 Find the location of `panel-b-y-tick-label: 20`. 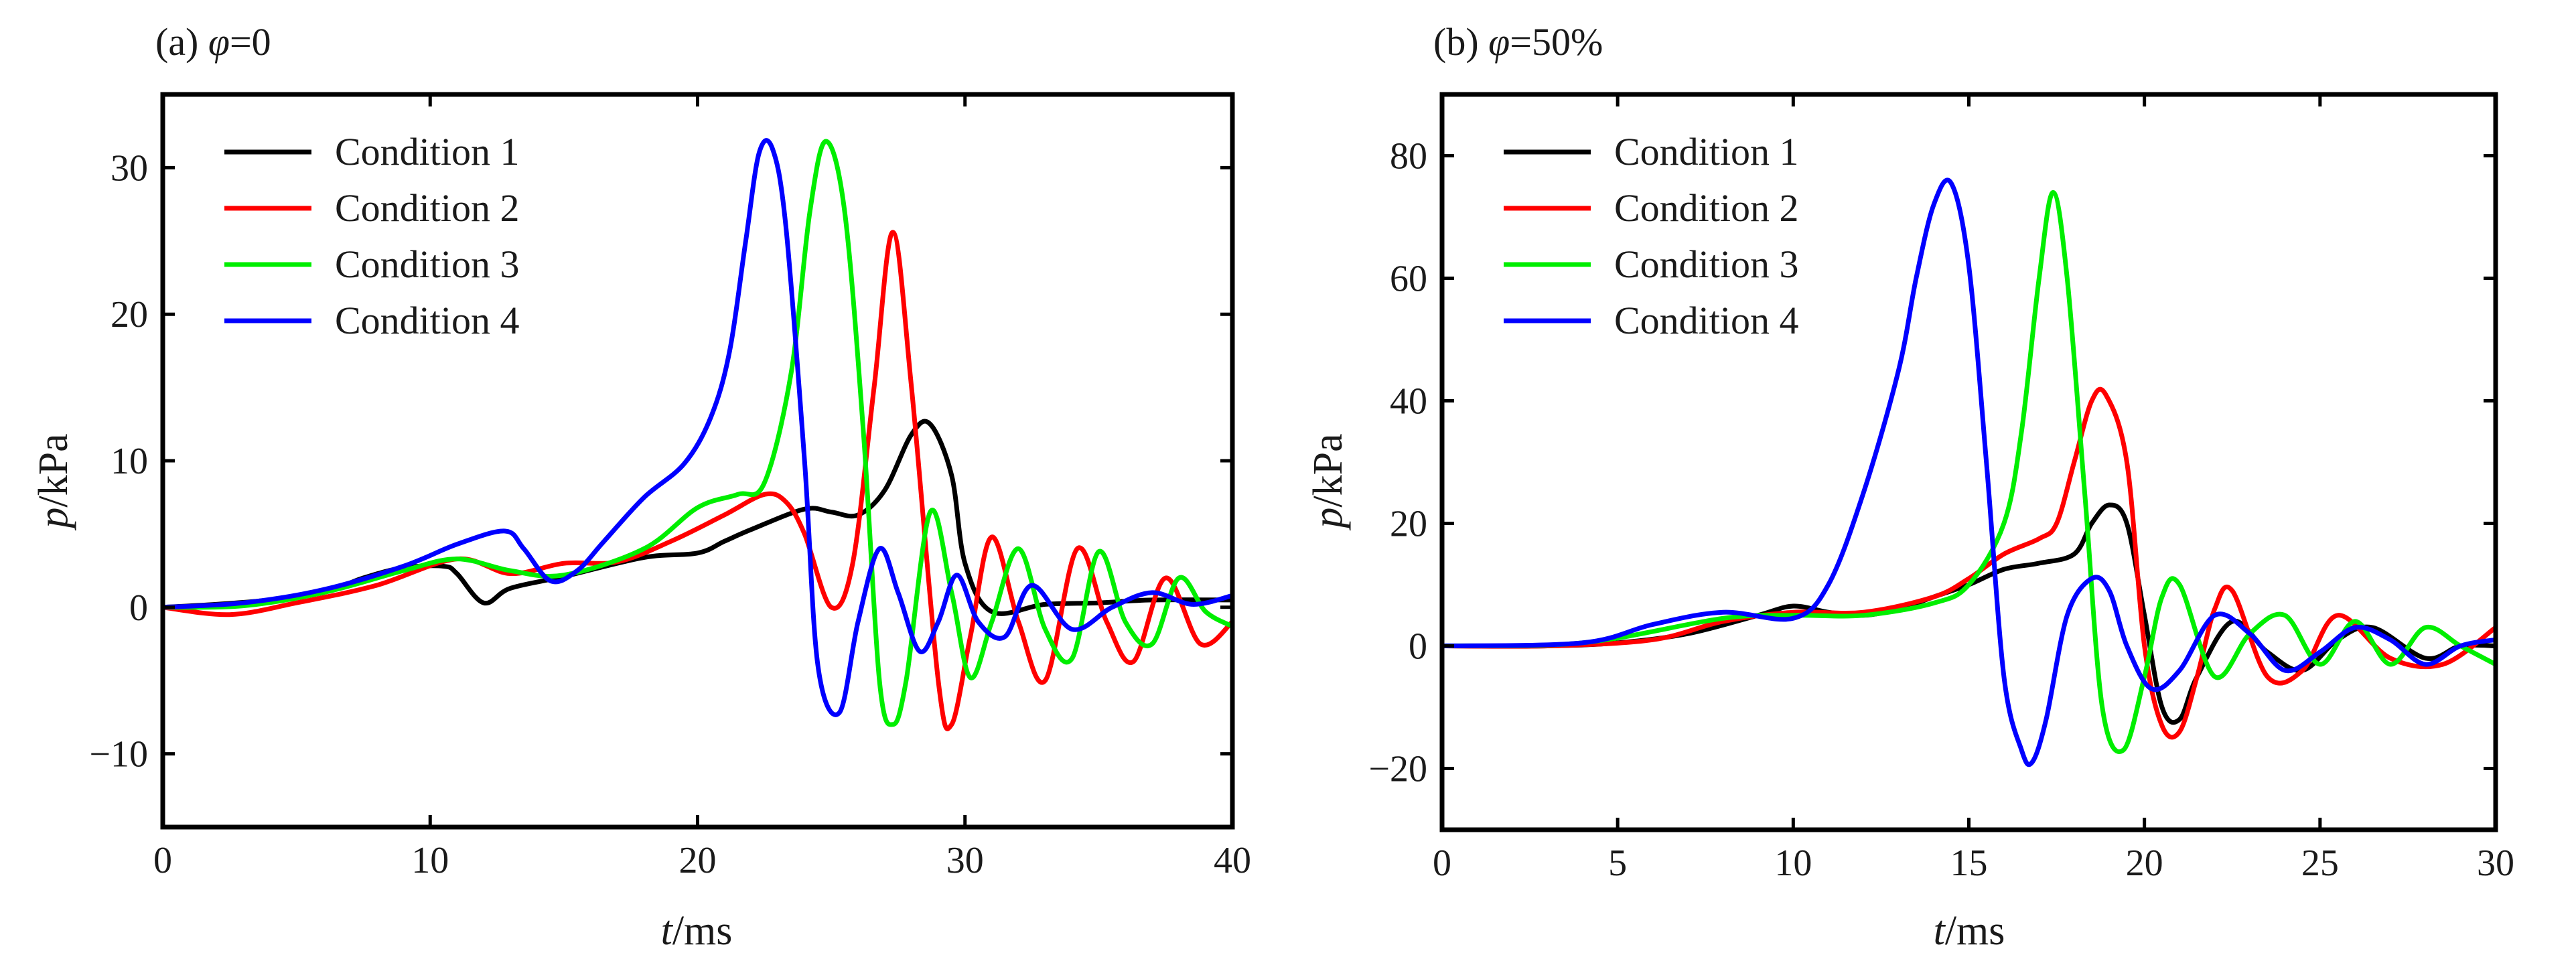

panel-b-y-tick-label: 20 is located at coordinates (1408, 524).